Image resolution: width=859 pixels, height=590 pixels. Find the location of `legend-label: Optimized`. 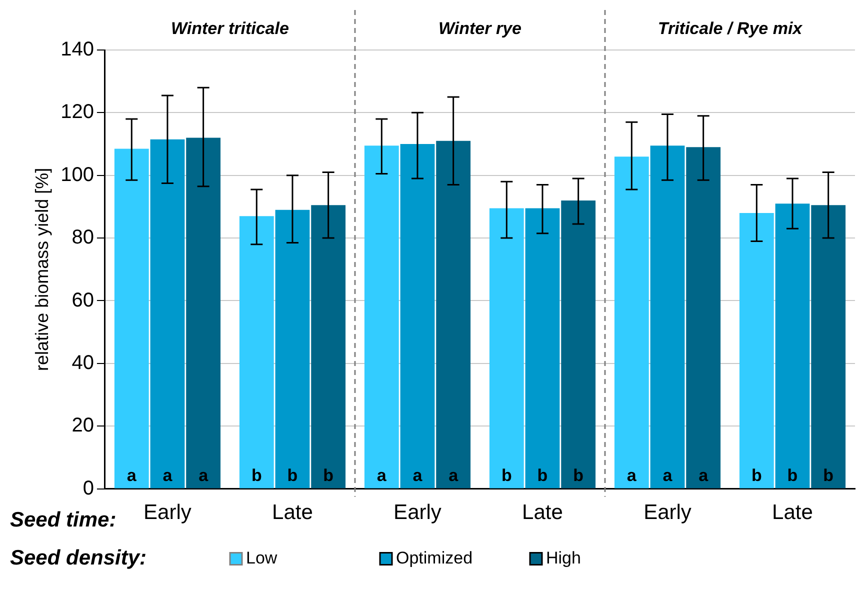

legend-label: Optimized is located at coordinates (434, 558).